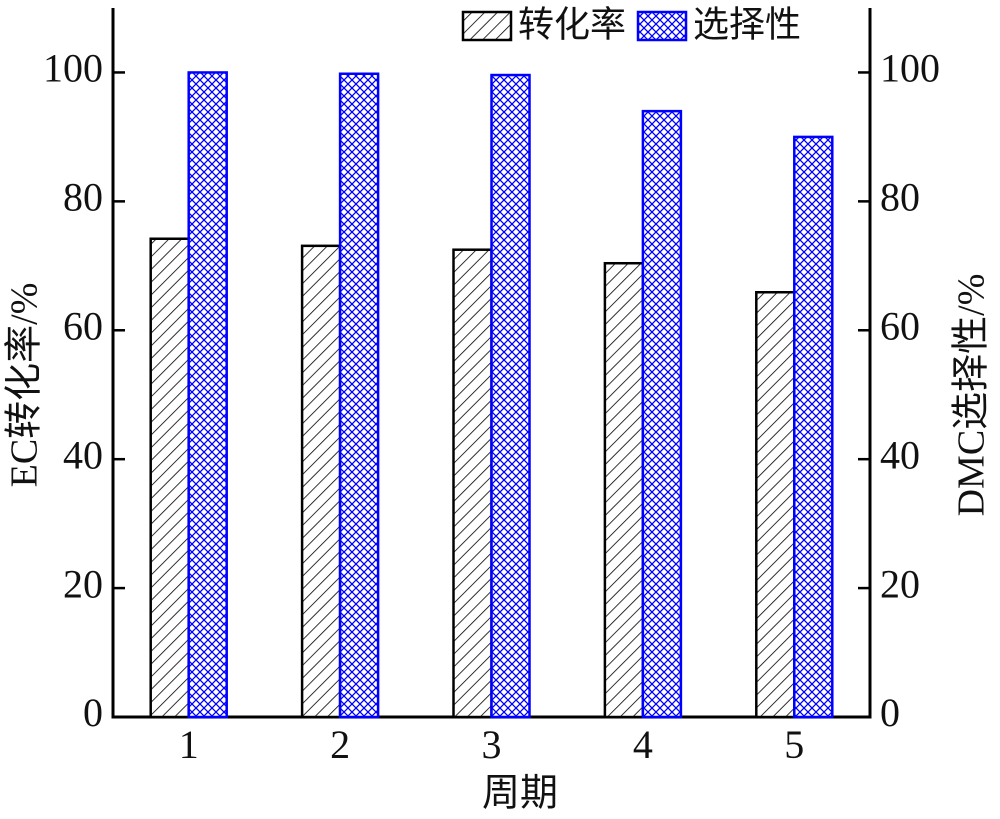 Image resolution: width=1000 pixels, height=819 pixels. I want to click on y2-tick-label: 60, so click(900, 325).